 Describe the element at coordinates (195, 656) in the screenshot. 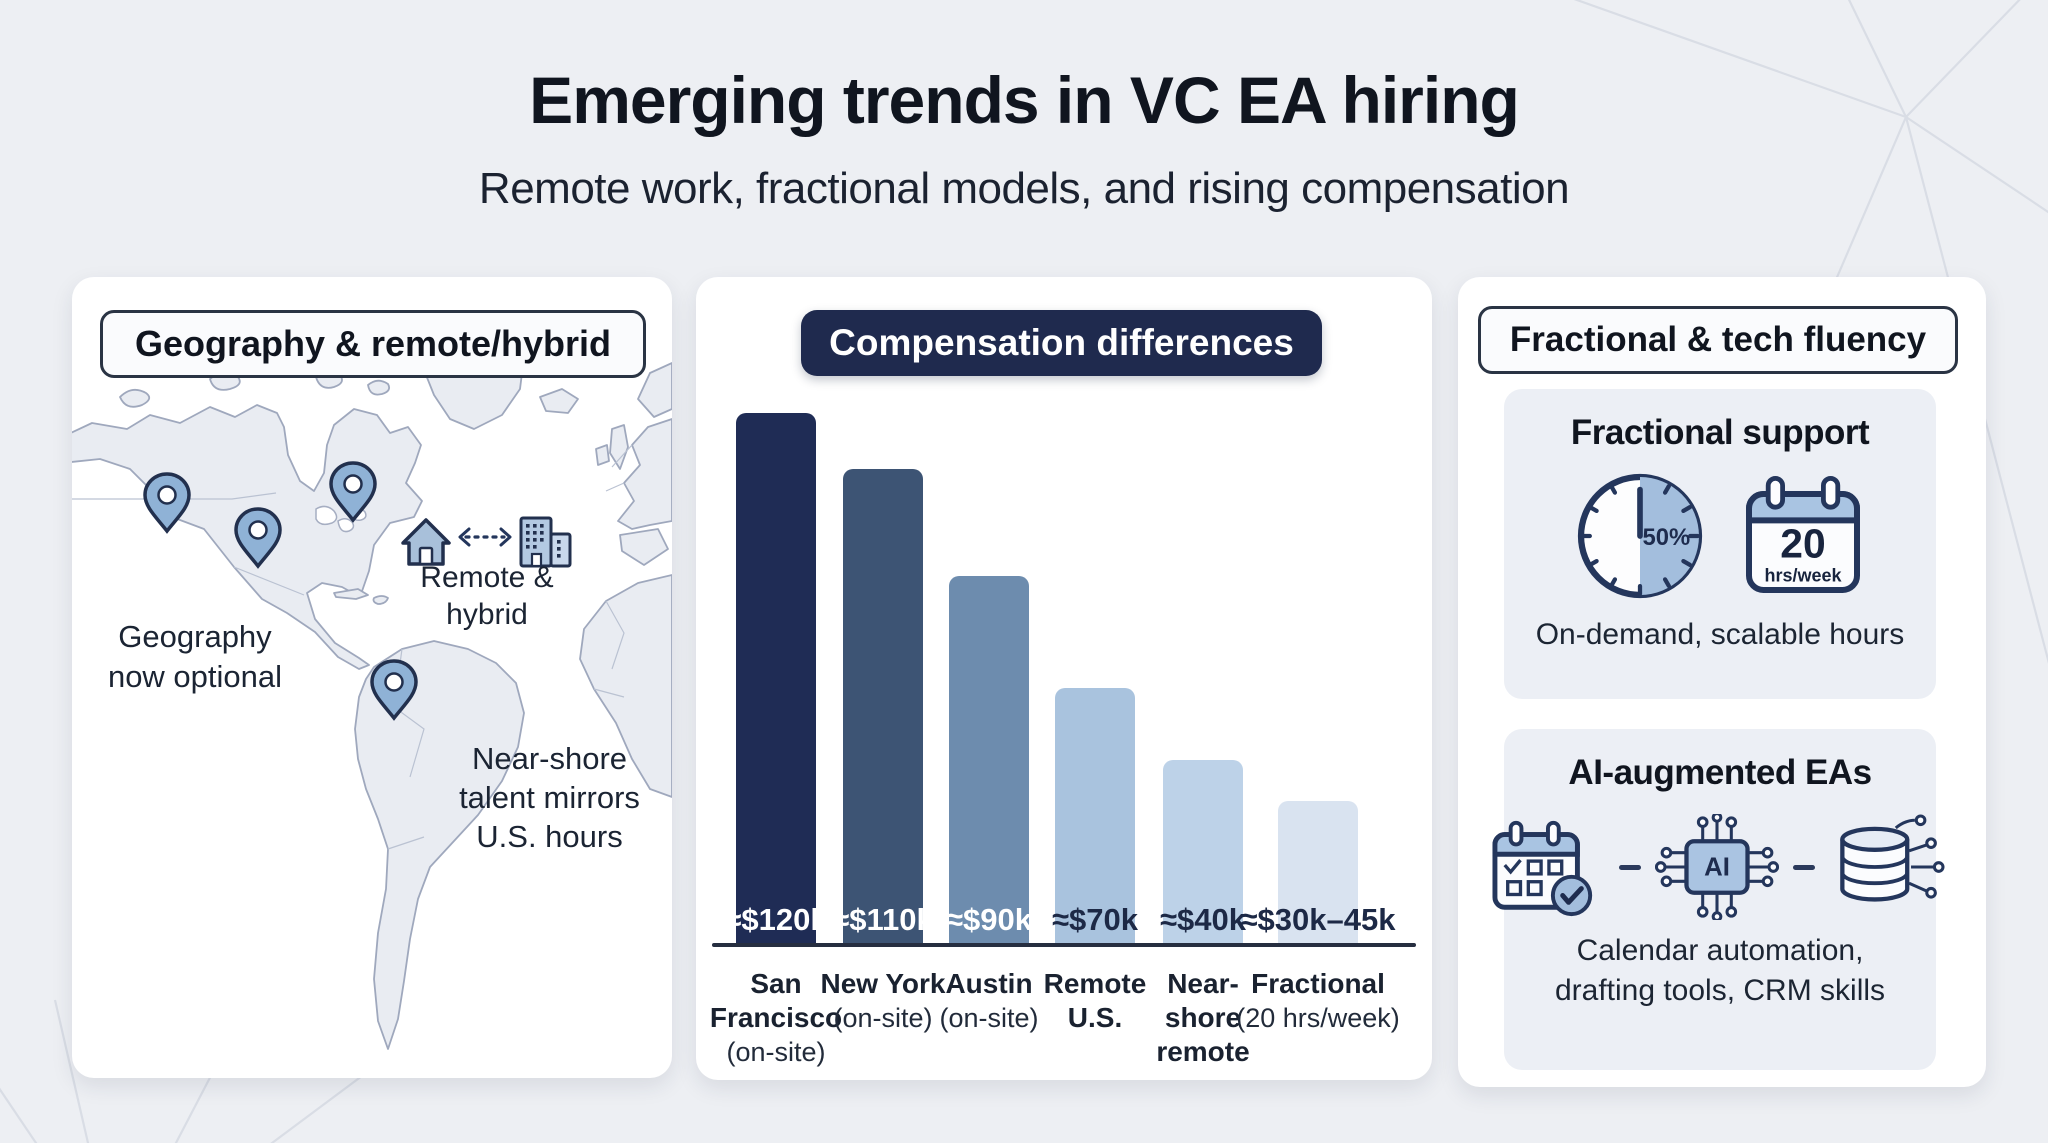

I see `geography-optional-note: Geography now optional` at that location.